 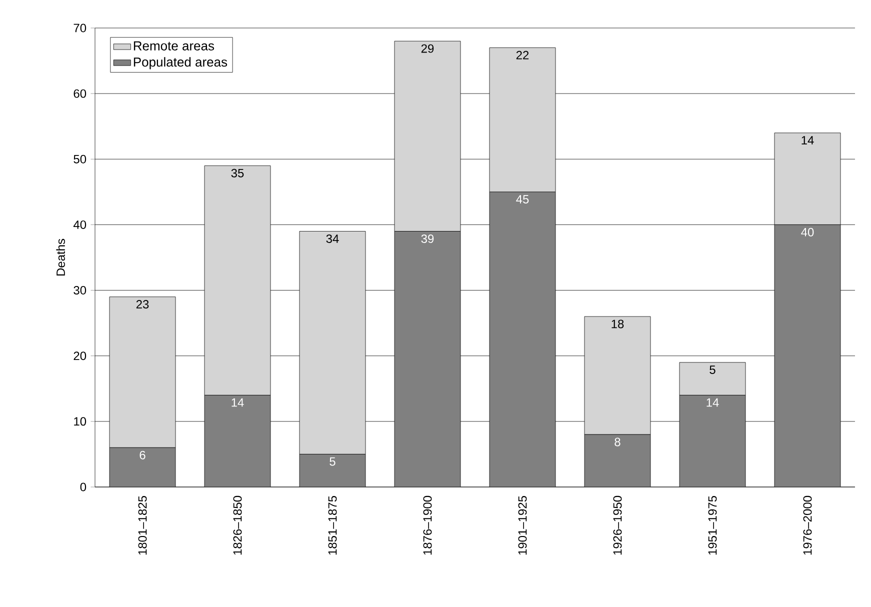 I want to click on x-tick-label: 1976–2000, so click(x=807, y=525).